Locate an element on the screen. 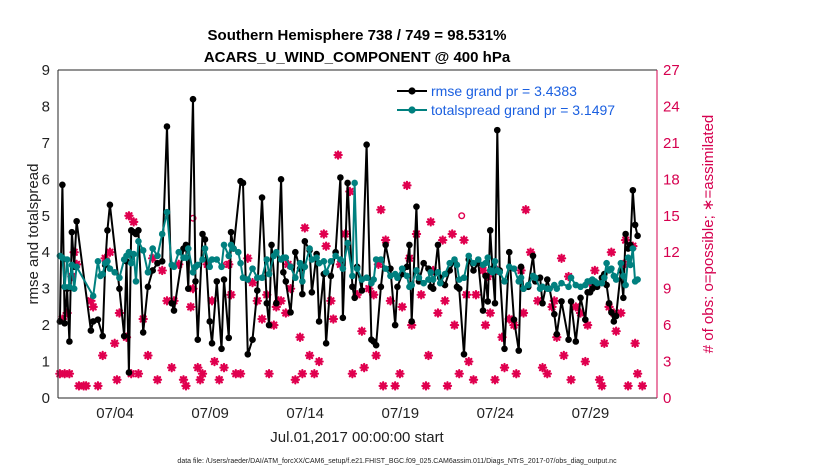 This screenshot has height=470, width=830. right-y-axis-label: # of obs: o=possible; ∗=assimilated is located at coordinates (708, 234).